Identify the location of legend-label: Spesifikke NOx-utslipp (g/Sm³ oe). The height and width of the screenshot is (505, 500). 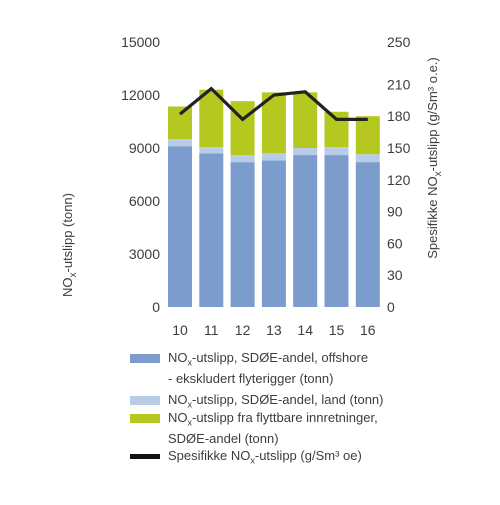
(265, 458).